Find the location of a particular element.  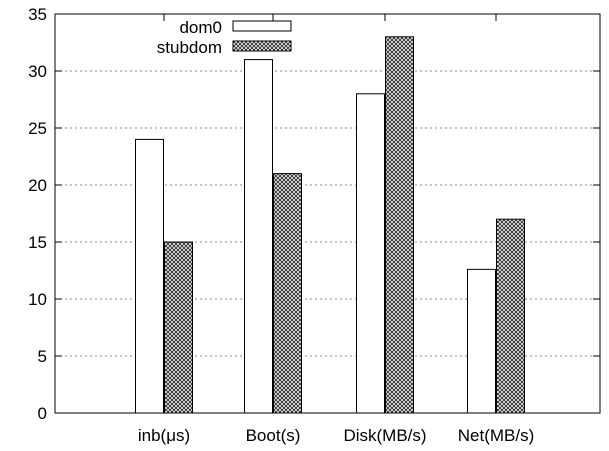

x-tick-label: Disk(MB/s) is located at coordinates (384, 435).